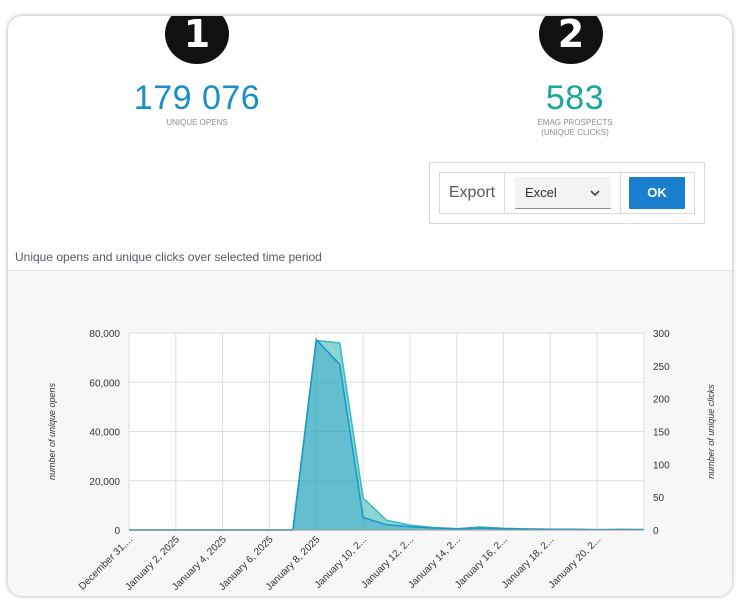 The image size is (740, 604). Describe the element at coordinates (104, 383) in the screenshot. I see `left-axis-tick-label: 60,000` at that location.